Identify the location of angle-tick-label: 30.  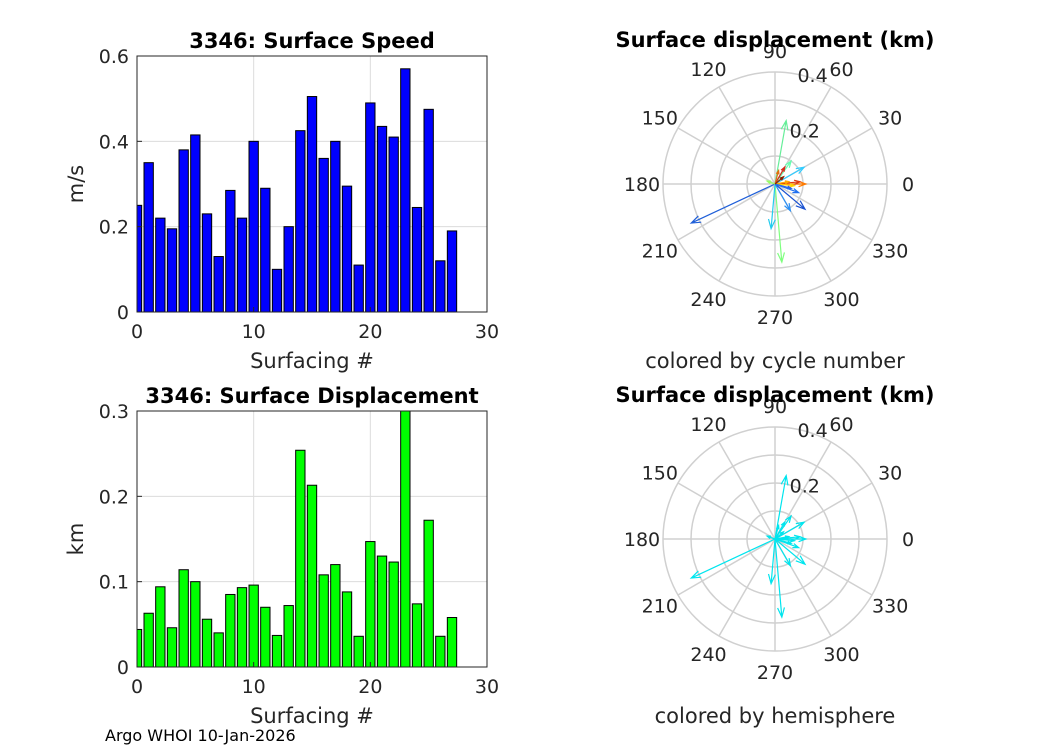
(890, 474).